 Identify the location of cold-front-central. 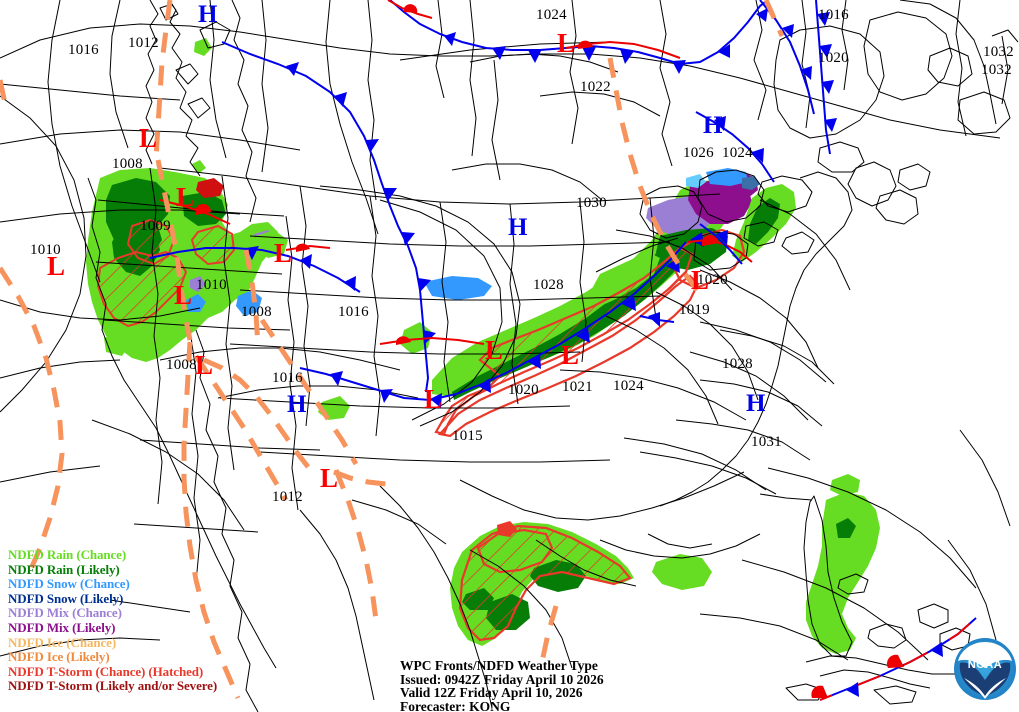
(328, 217).